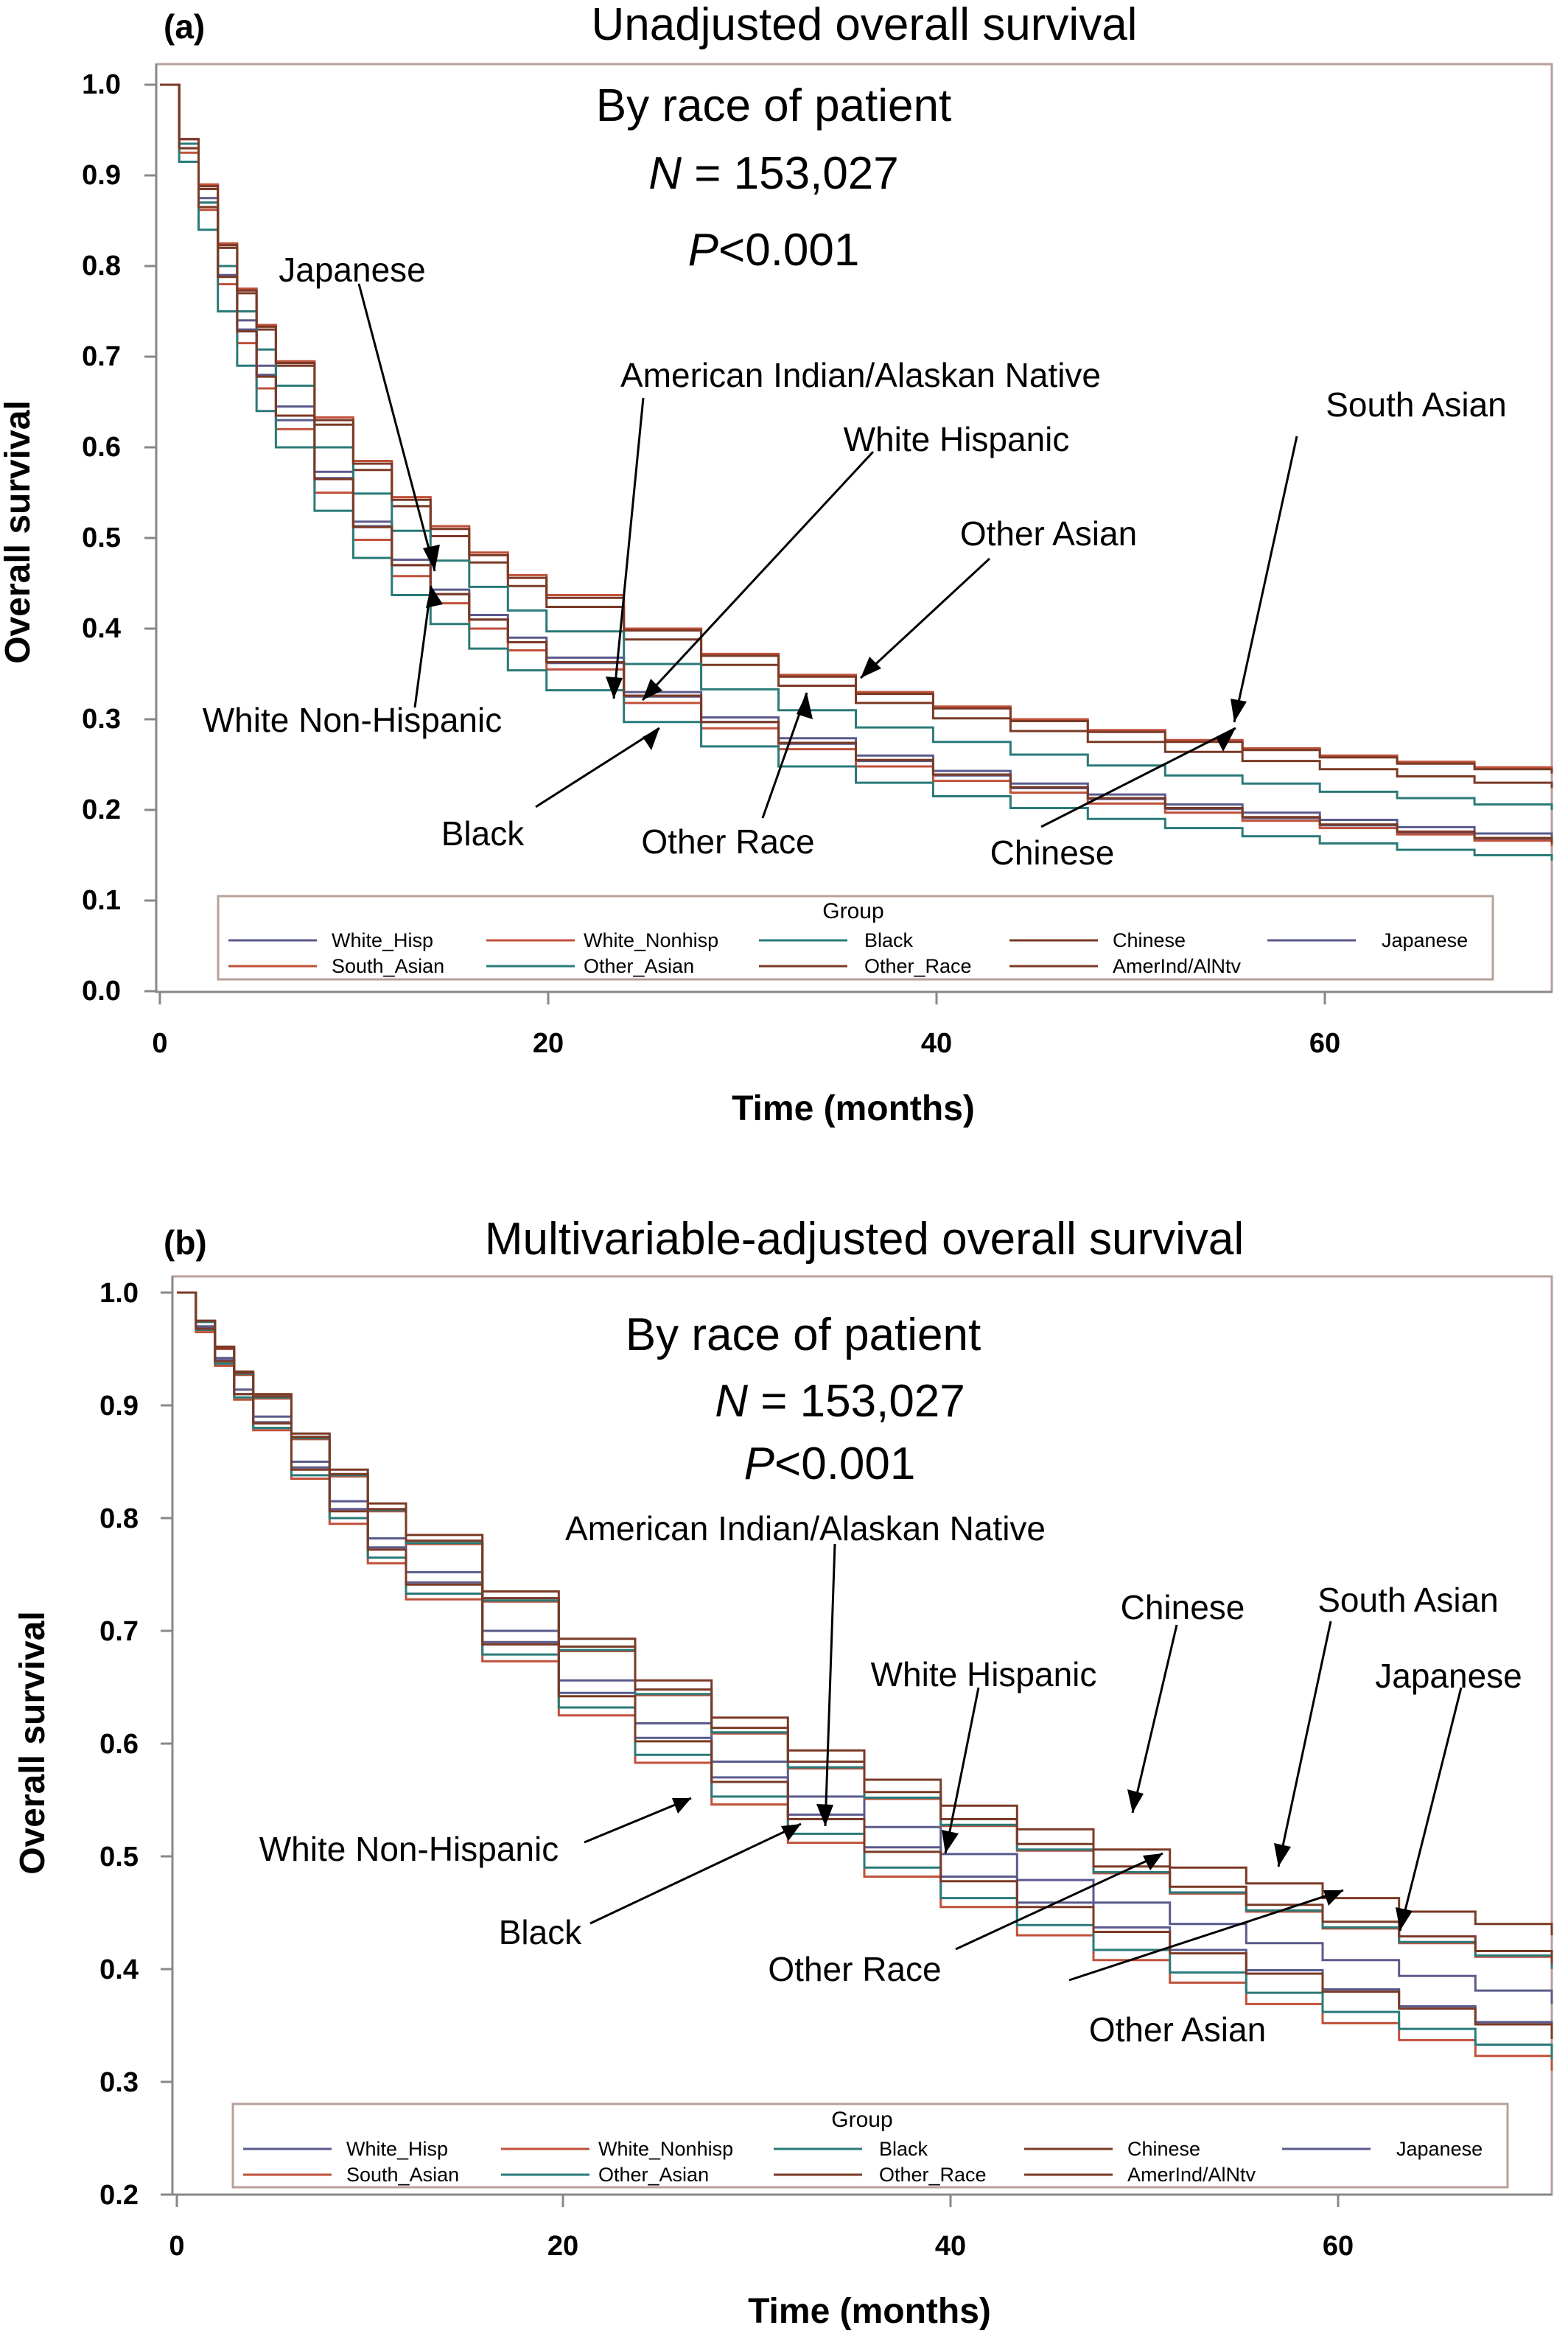  What do you see at coordinates (742, 998) in the screenshot?
I see `x-ticks-a` at bounding box center [742, 998].